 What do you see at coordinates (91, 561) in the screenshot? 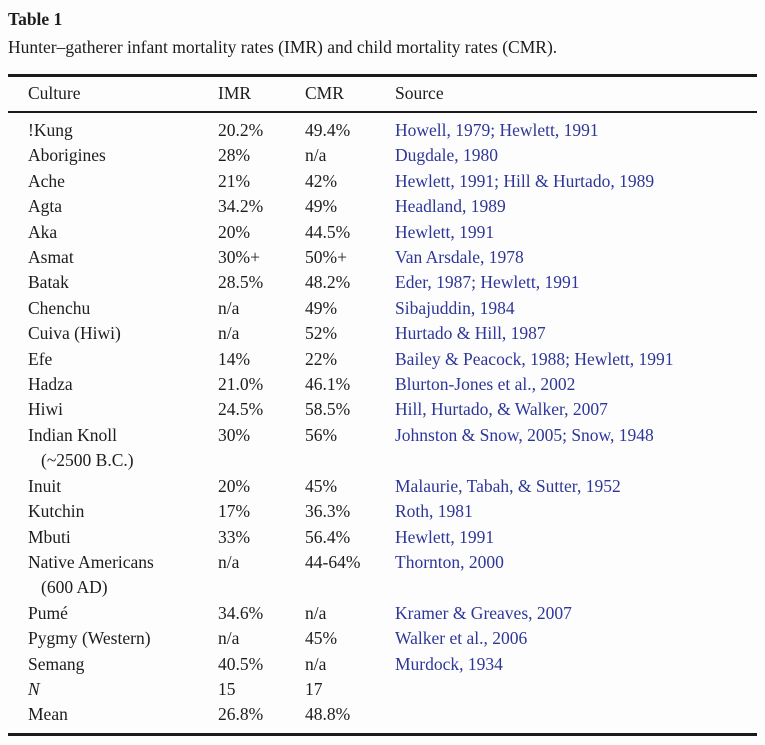
I see `culture-name: Native Americans` at bounding box center [91, 561].